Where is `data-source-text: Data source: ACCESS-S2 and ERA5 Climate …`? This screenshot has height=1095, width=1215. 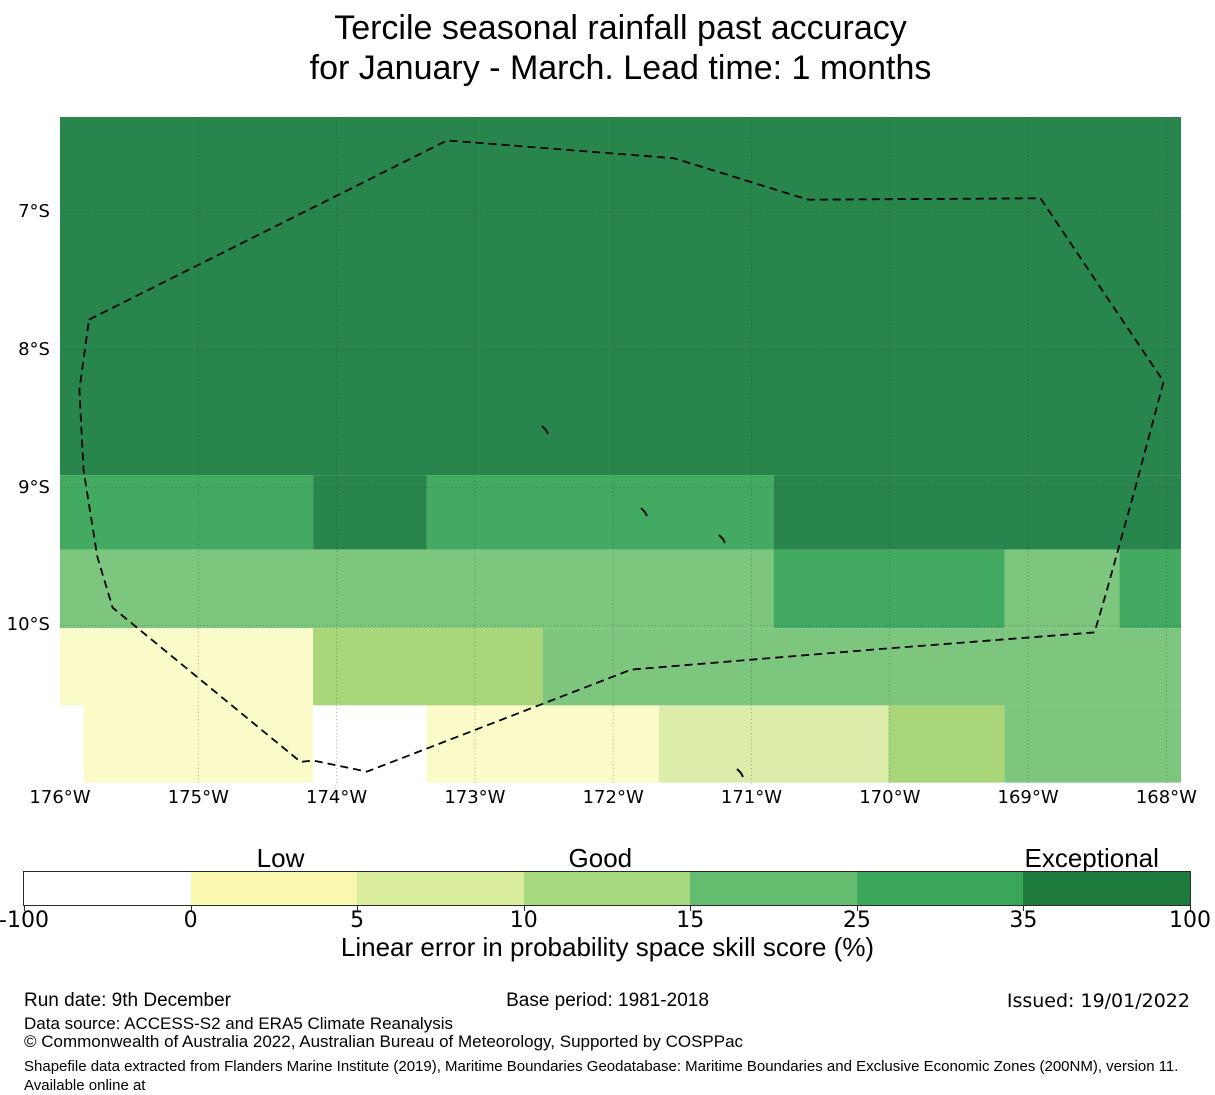
data-source-text: Data source: ACCESS-S2 and ERA5 Climate … is located at coordinates (238, 1023).